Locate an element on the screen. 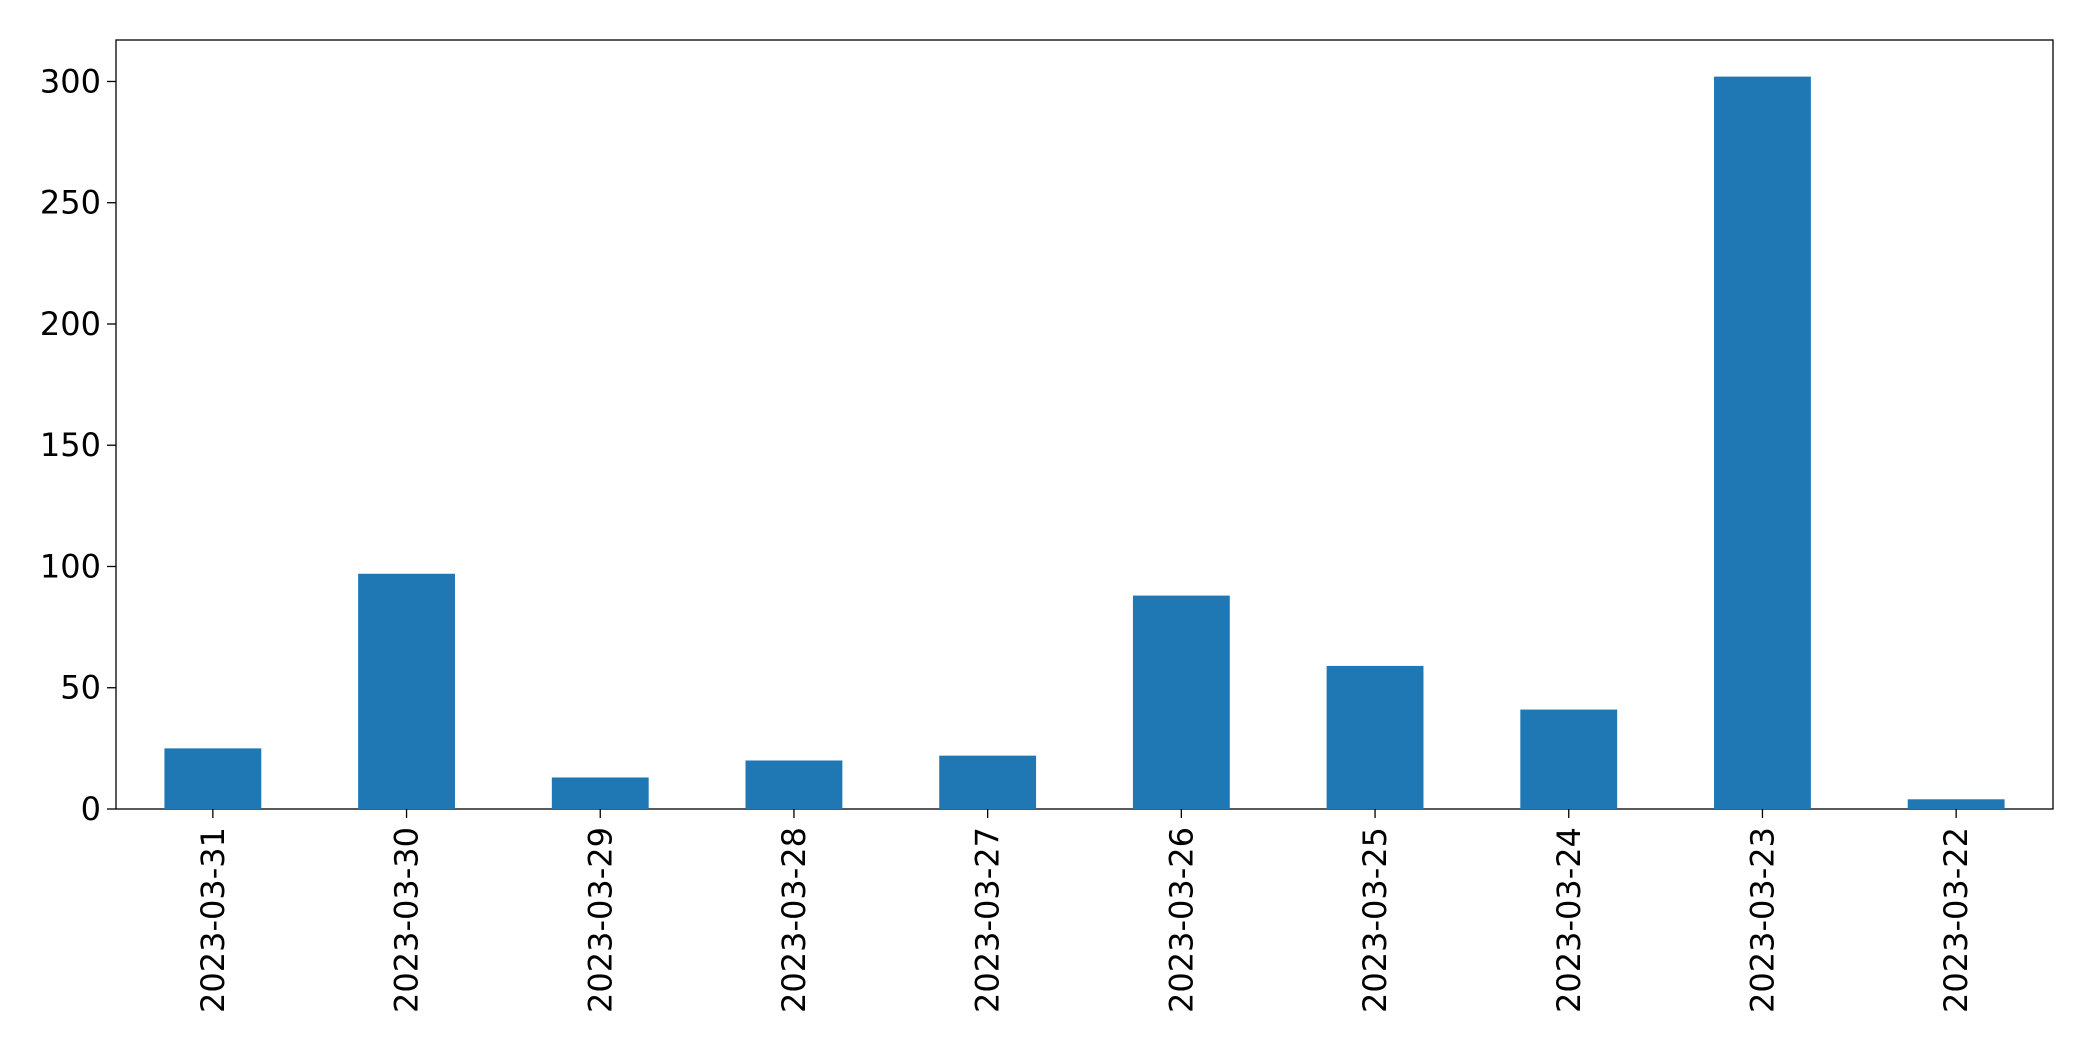 Image resolution: width=2093 pixels, height=1061 pixels. y-tick-label: 250 is located at coordinates (70, 203).